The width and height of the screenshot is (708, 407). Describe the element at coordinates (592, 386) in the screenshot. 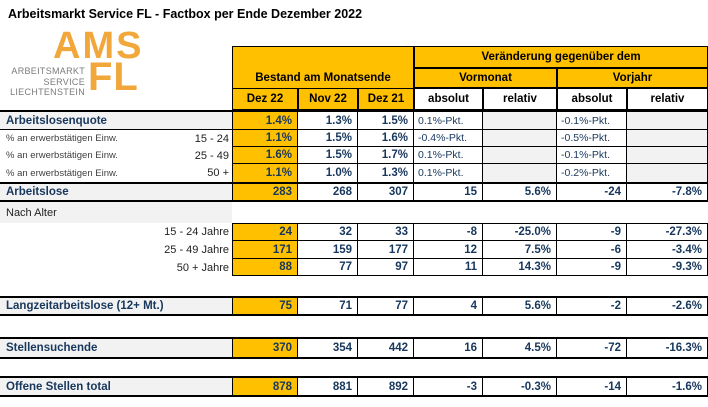

I see `table-cell: -14` at that location.